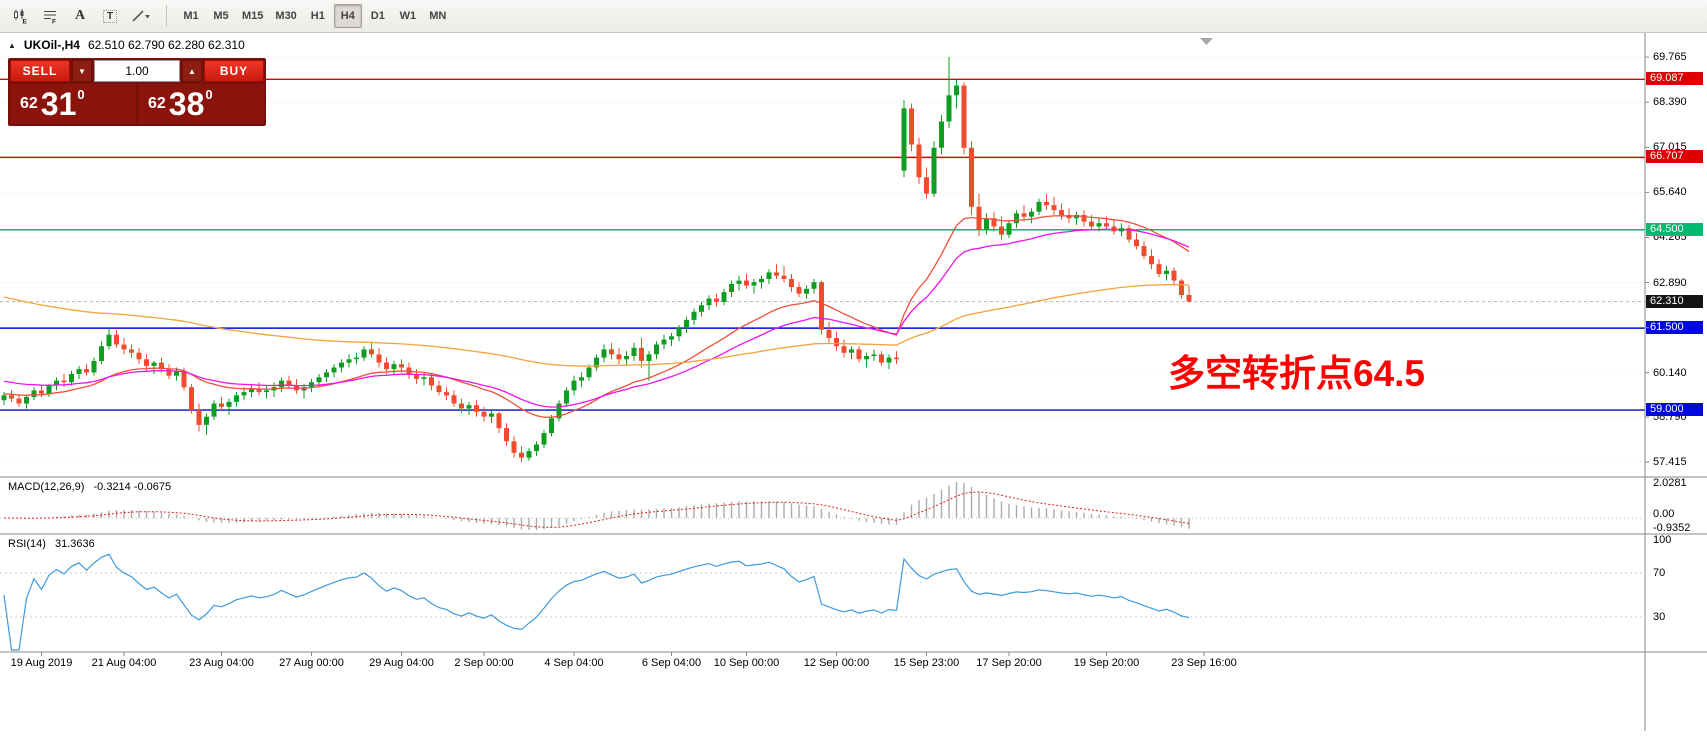 This screenshot has width=1707, height=736. I want to click on price-tick-label: 57.415, so click(1670, 462).